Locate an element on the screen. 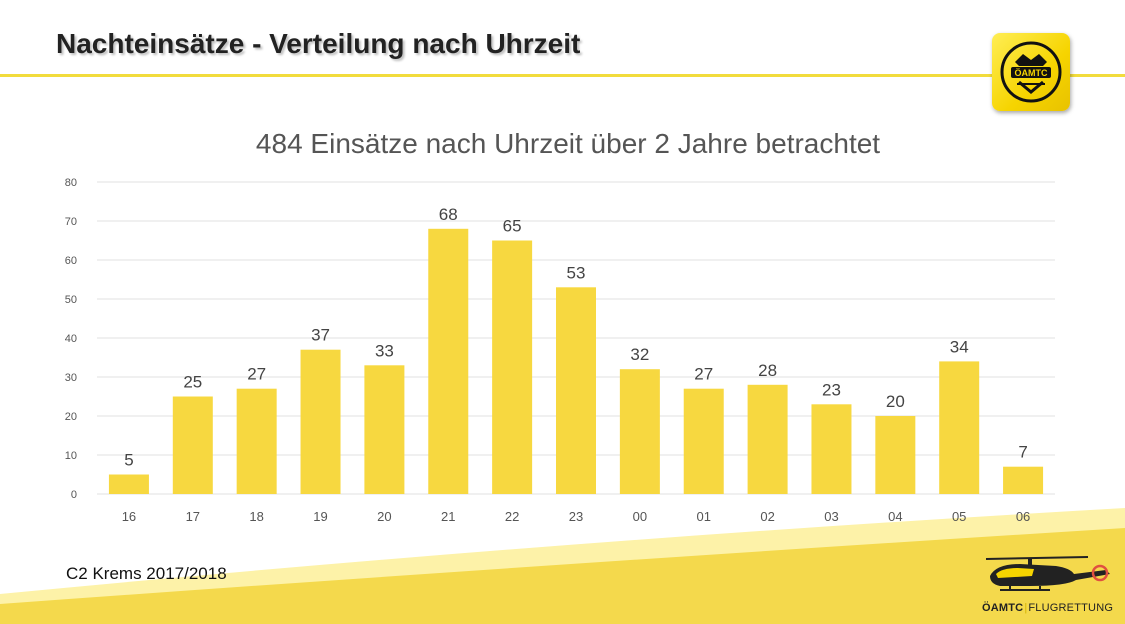 The width and height of the screenshot is (1125, 624). data-label: 32 is located at coordinates (639, 354).